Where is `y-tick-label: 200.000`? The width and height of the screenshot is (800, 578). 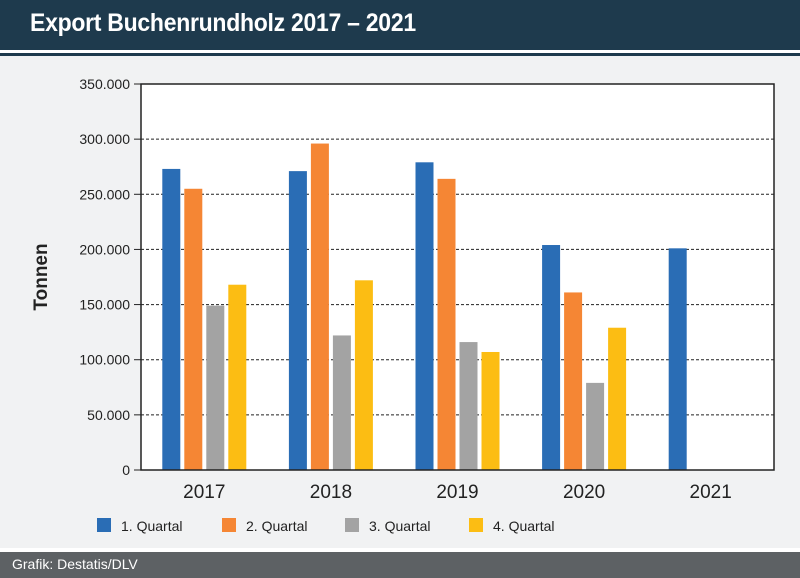
y-tick-label: 200.000 is located at coordinates (104, 249).